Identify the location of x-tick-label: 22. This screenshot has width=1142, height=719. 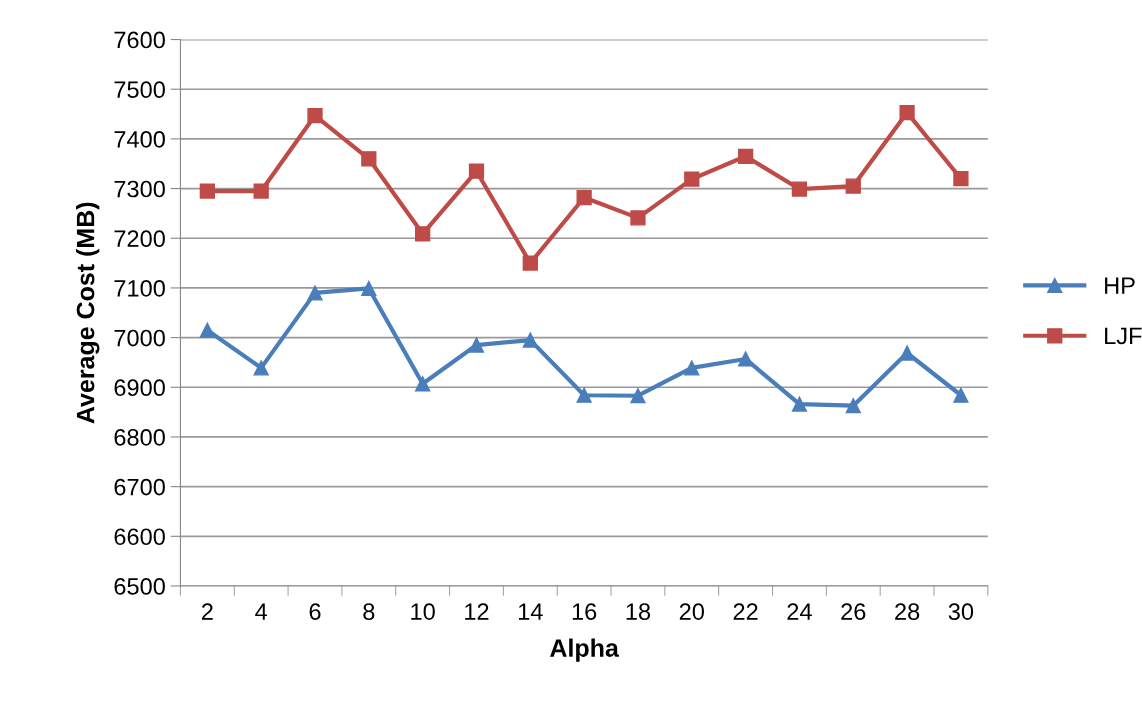
(745, 611).